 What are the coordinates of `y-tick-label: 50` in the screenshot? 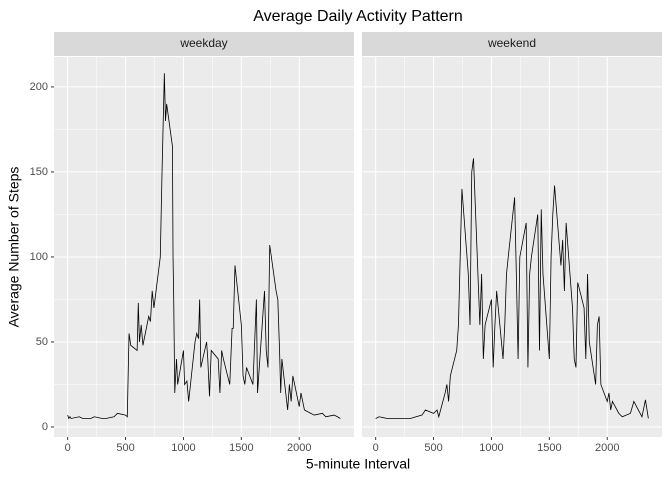 It's located at (42, 342).